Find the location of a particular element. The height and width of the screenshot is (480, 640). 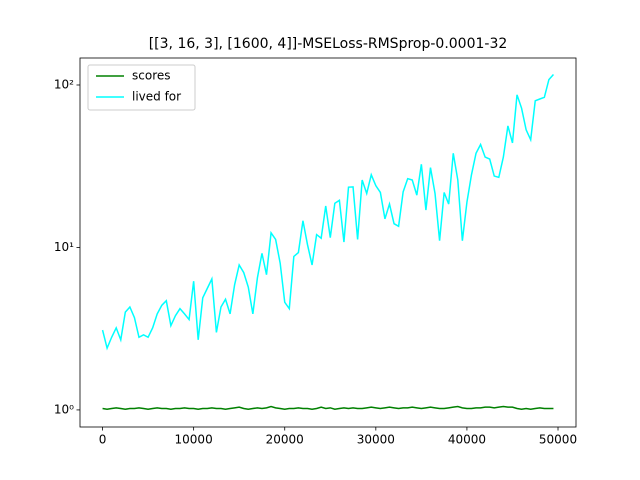

x-tick-label: 40000 is located at coordinates (467, 440).